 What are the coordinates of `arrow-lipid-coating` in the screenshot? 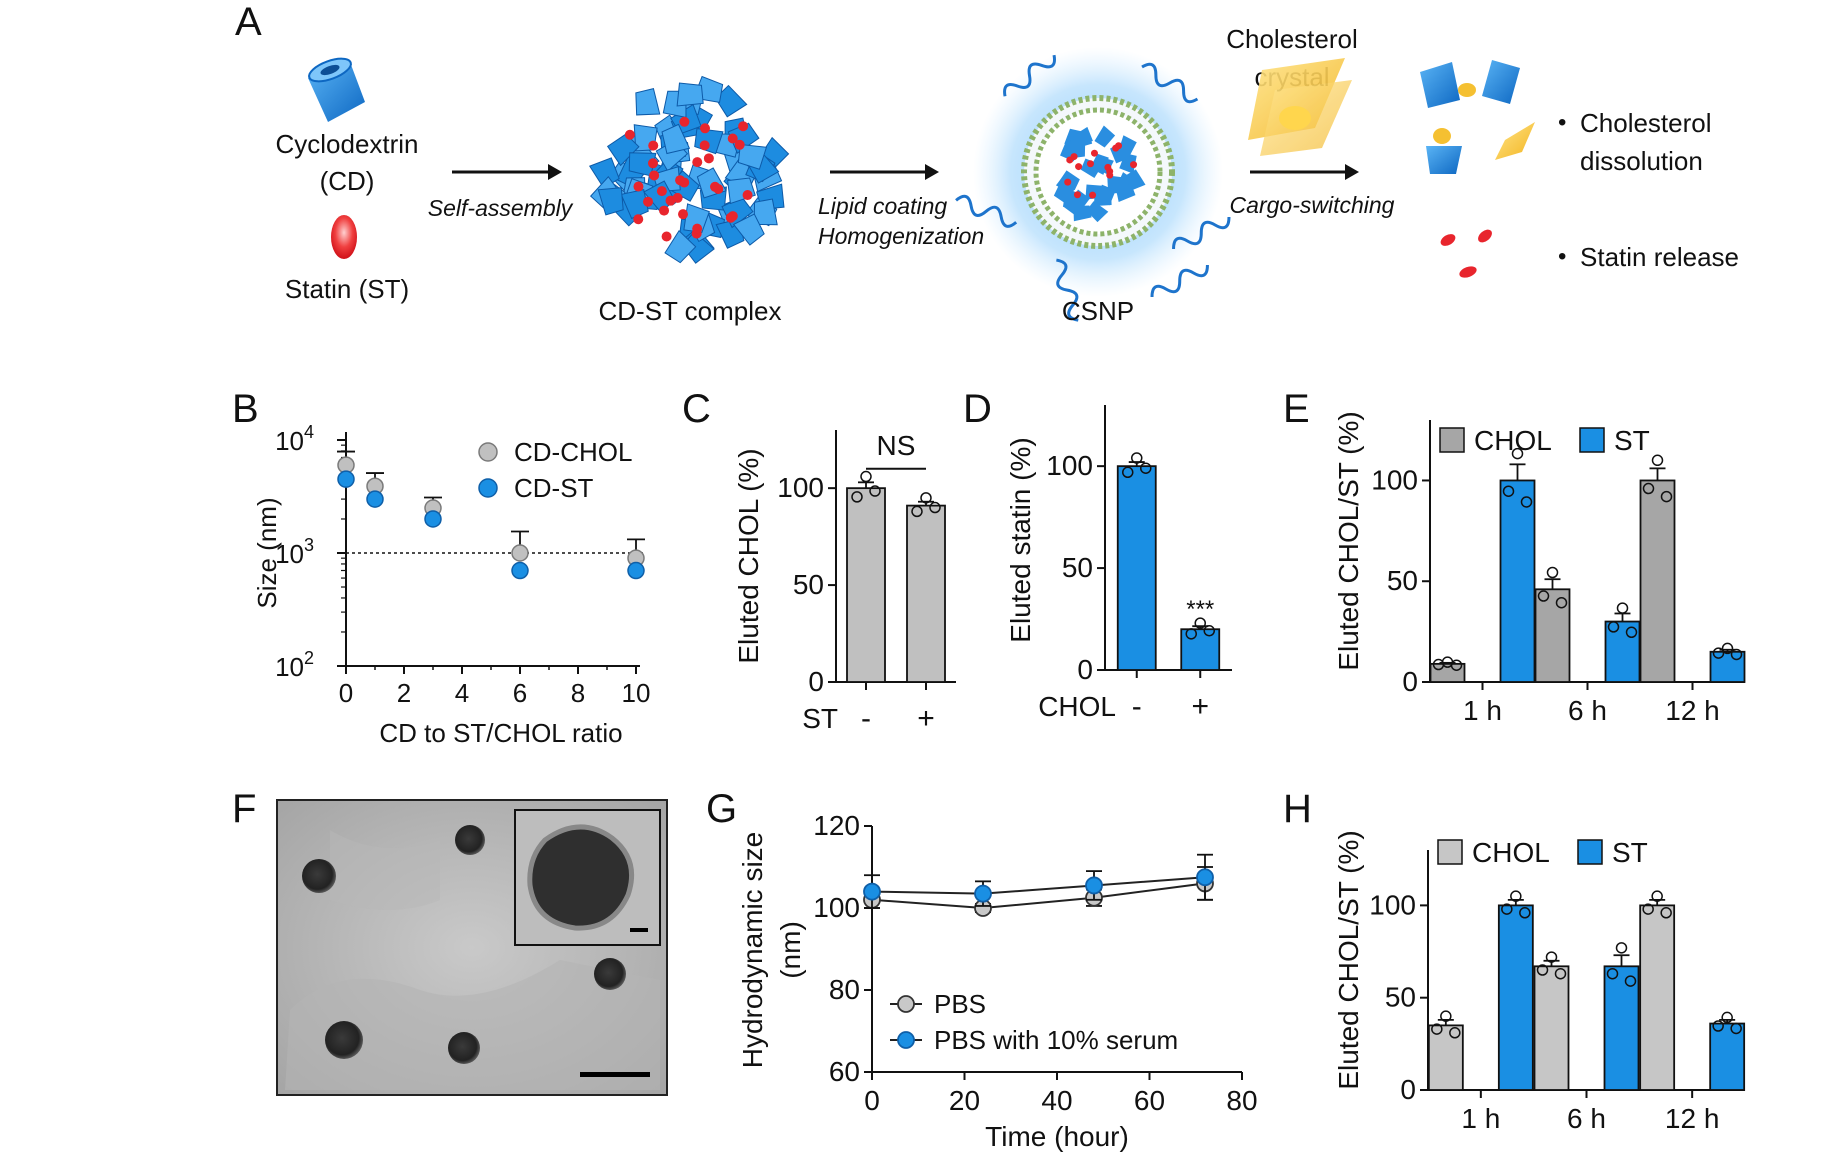 It's located at (884, 172).